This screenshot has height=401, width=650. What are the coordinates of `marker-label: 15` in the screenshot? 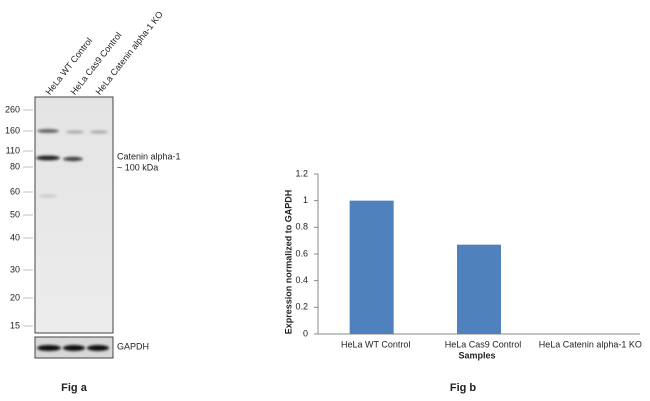 It's located at (15, 325).